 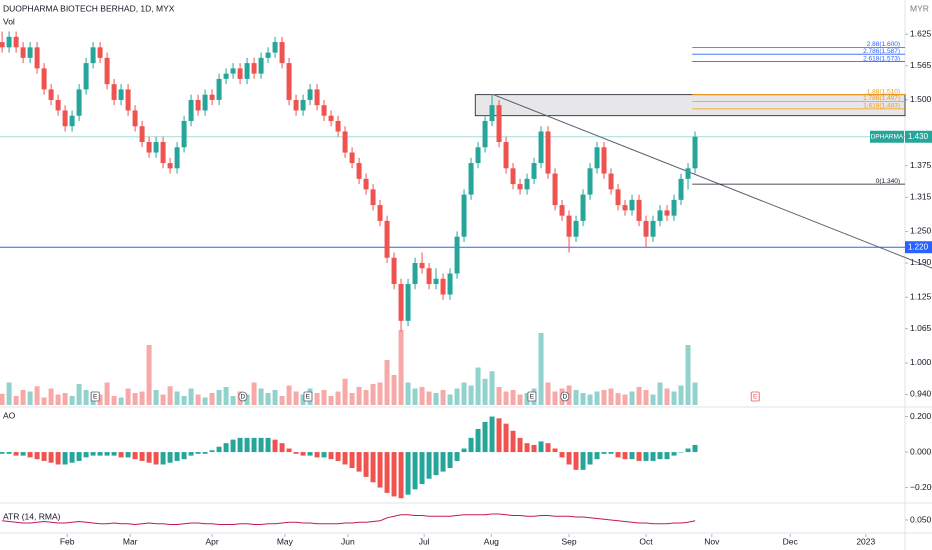 I want to click on y-tick-label: 0.940, so click(x=921, y=394).